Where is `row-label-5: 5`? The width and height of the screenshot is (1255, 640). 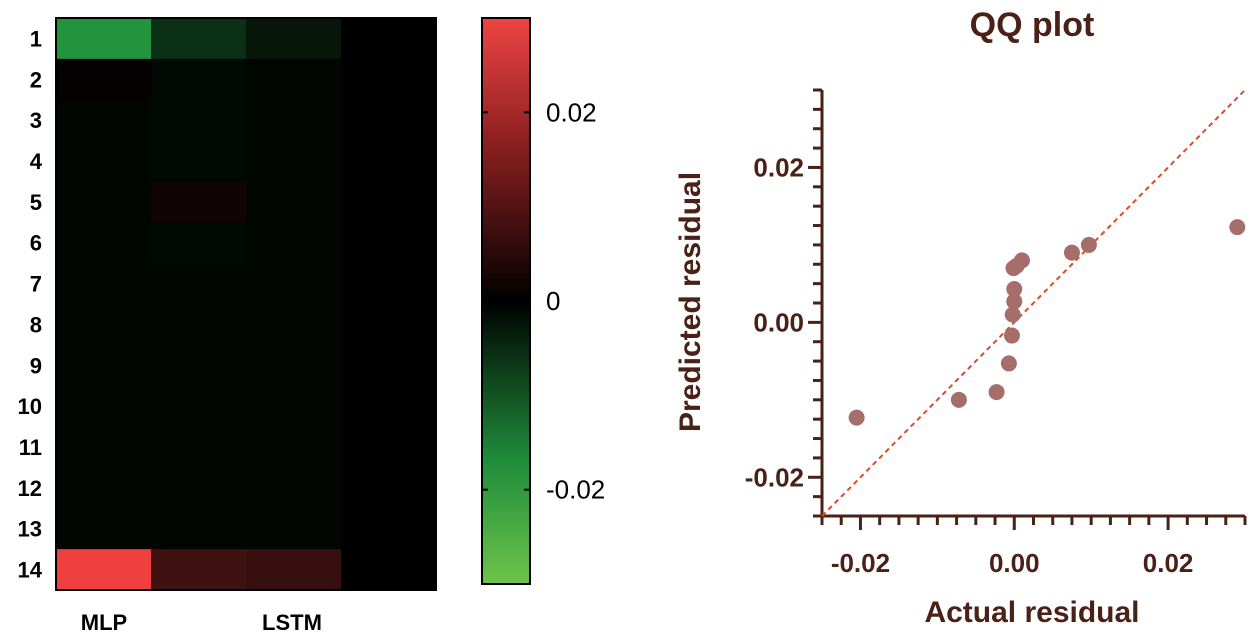 row-label-5: 5 is located at coordinates (36, 202).